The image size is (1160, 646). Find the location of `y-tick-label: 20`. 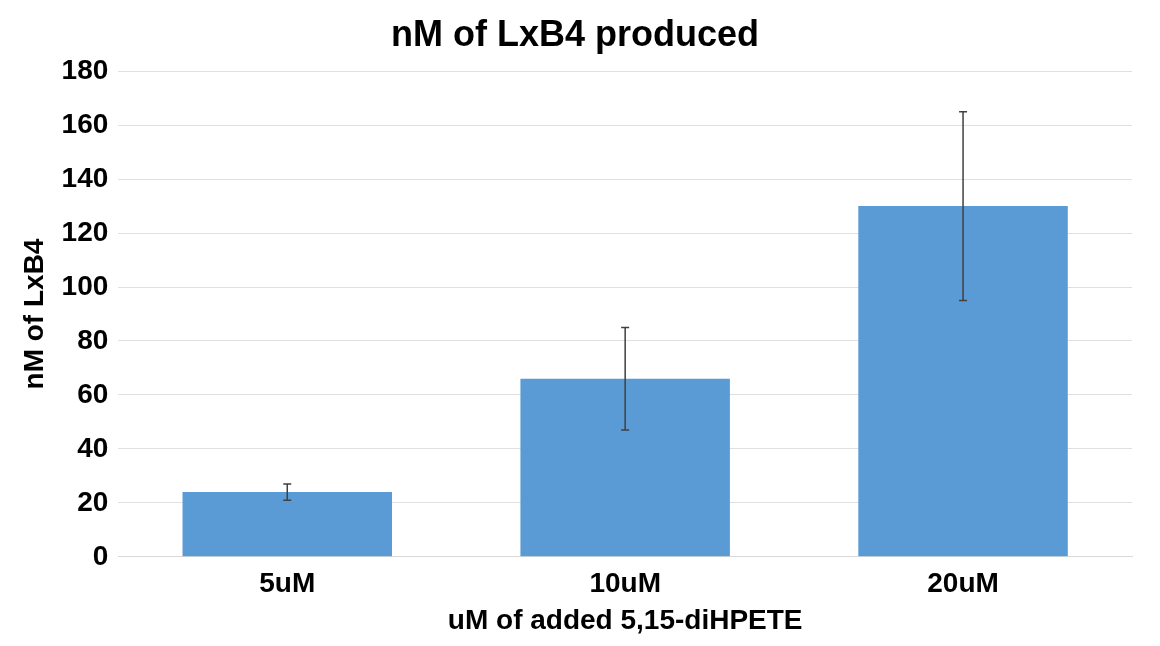

y-tick-label: 20 is located at coordinates (93, 501).